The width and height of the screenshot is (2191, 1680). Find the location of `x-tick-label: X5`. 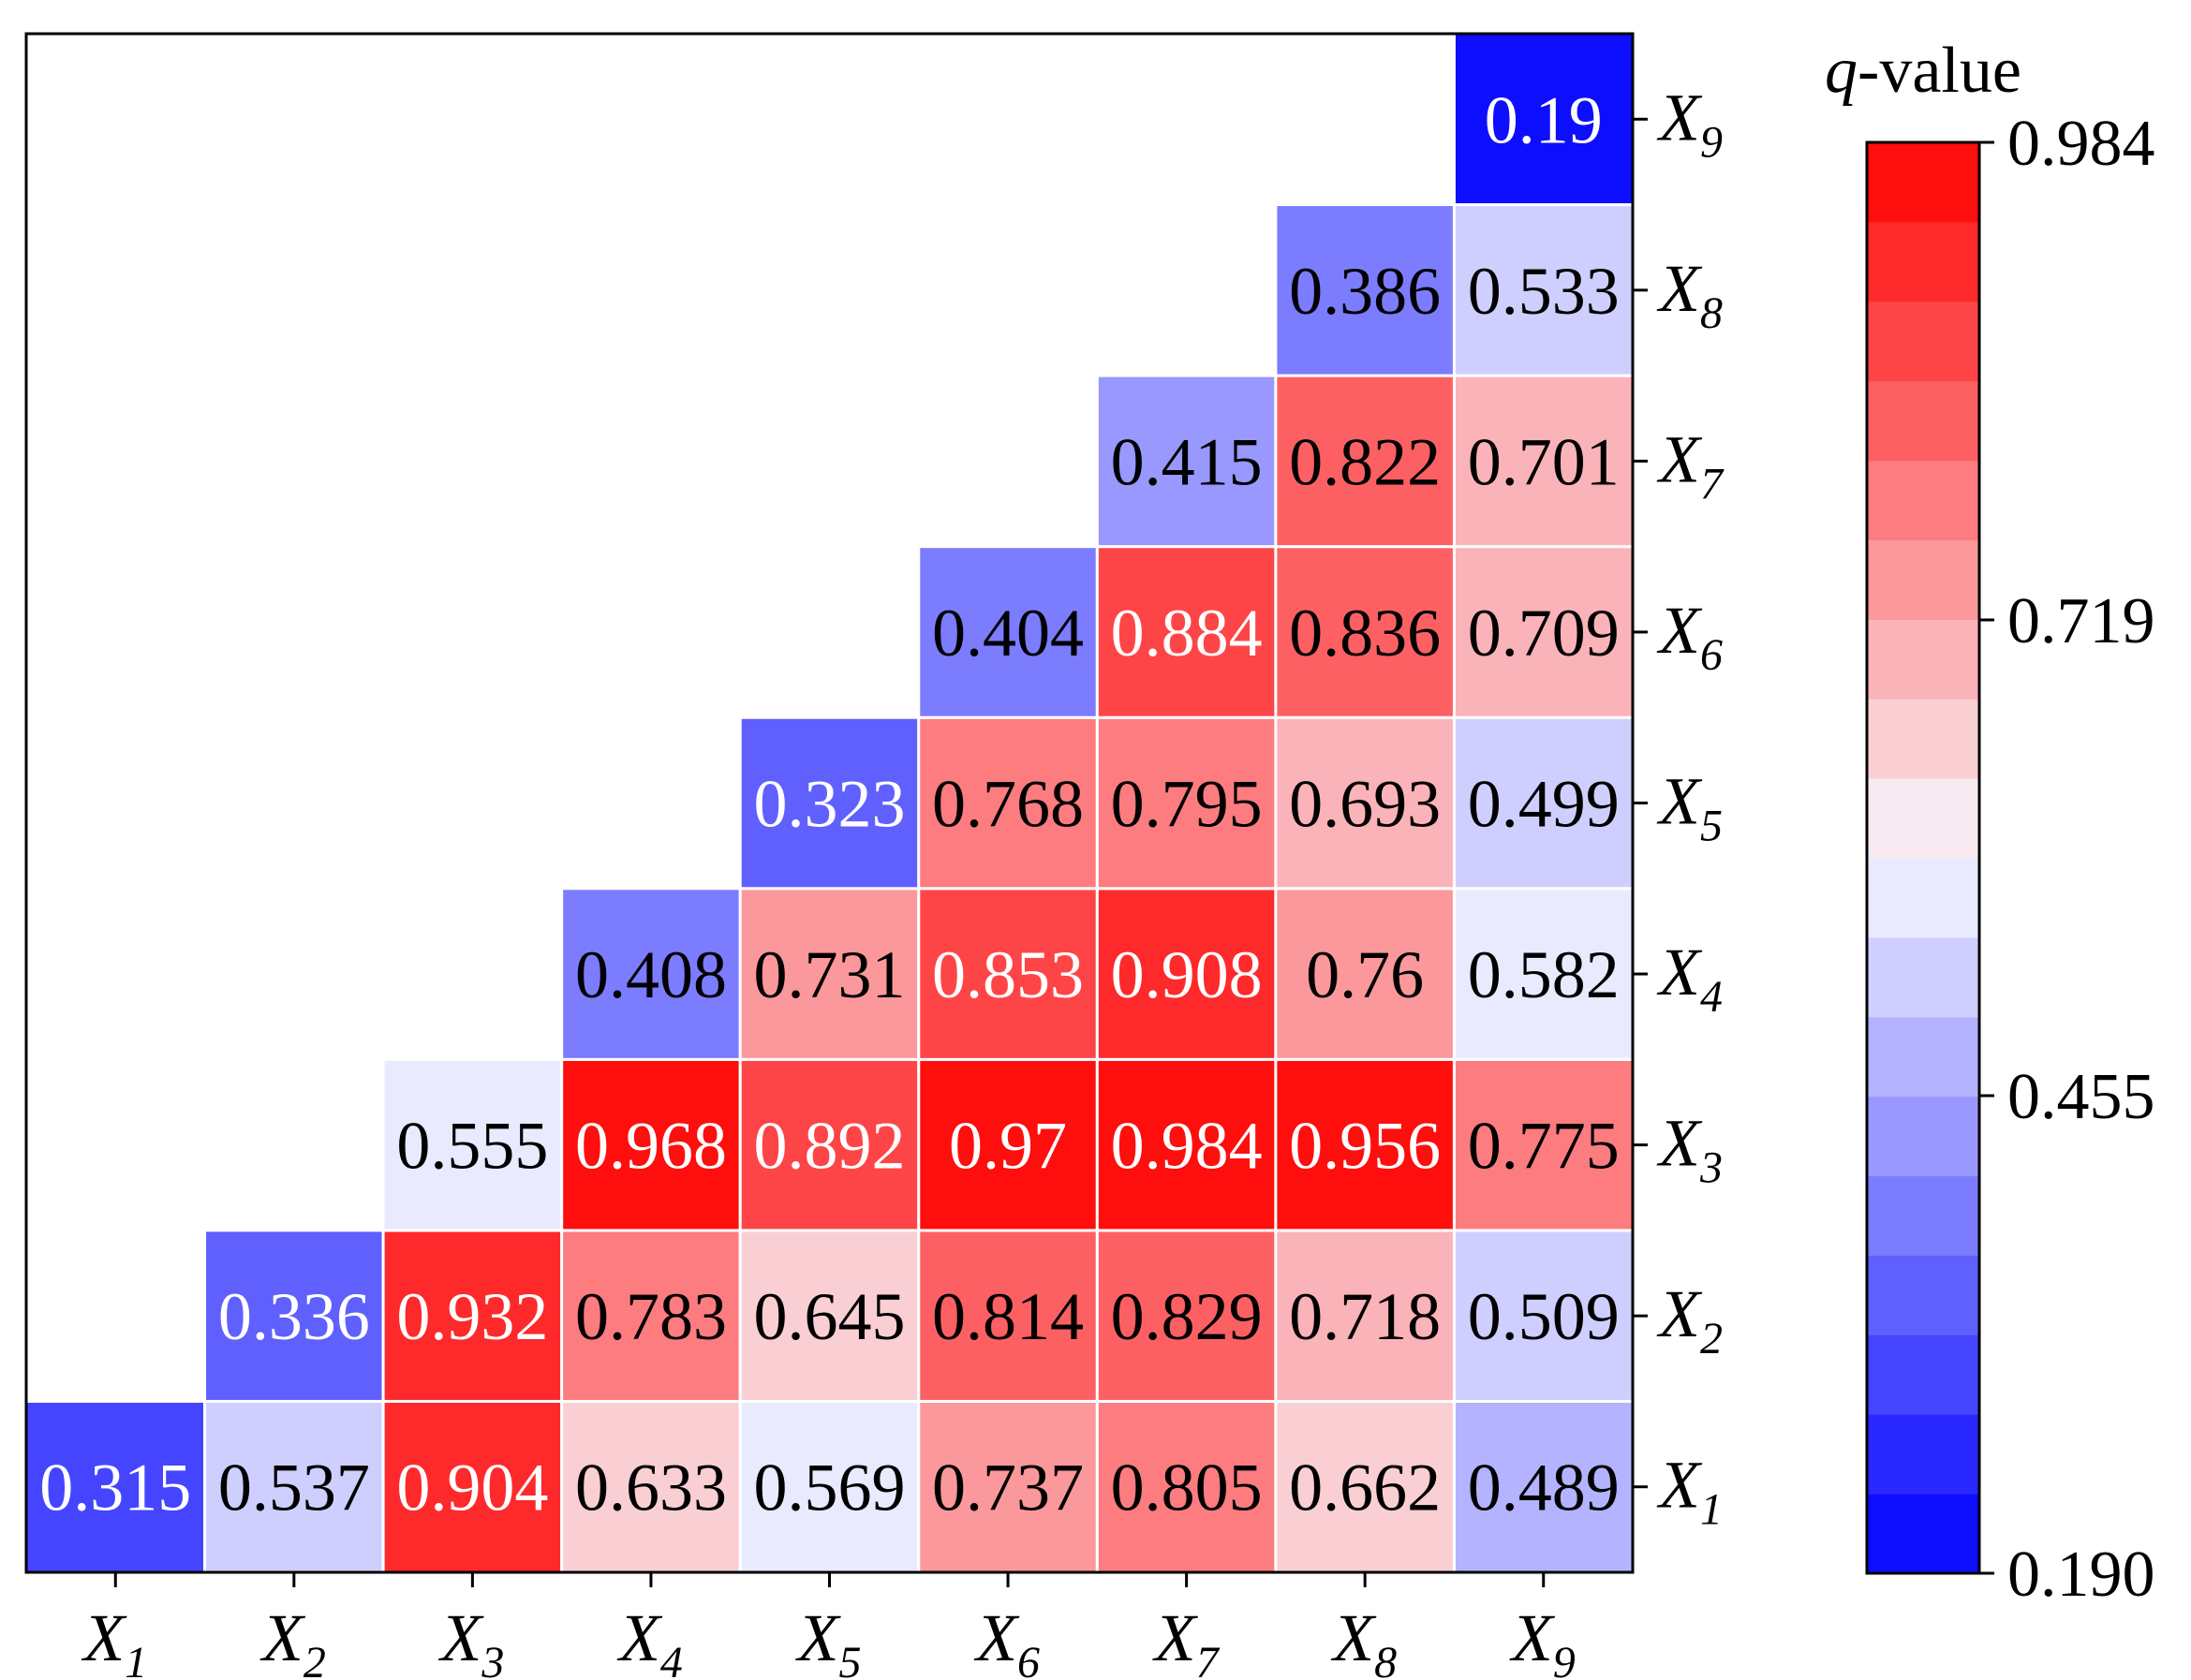

x-tick-label: X5 is located at coordinates (828, 1640).